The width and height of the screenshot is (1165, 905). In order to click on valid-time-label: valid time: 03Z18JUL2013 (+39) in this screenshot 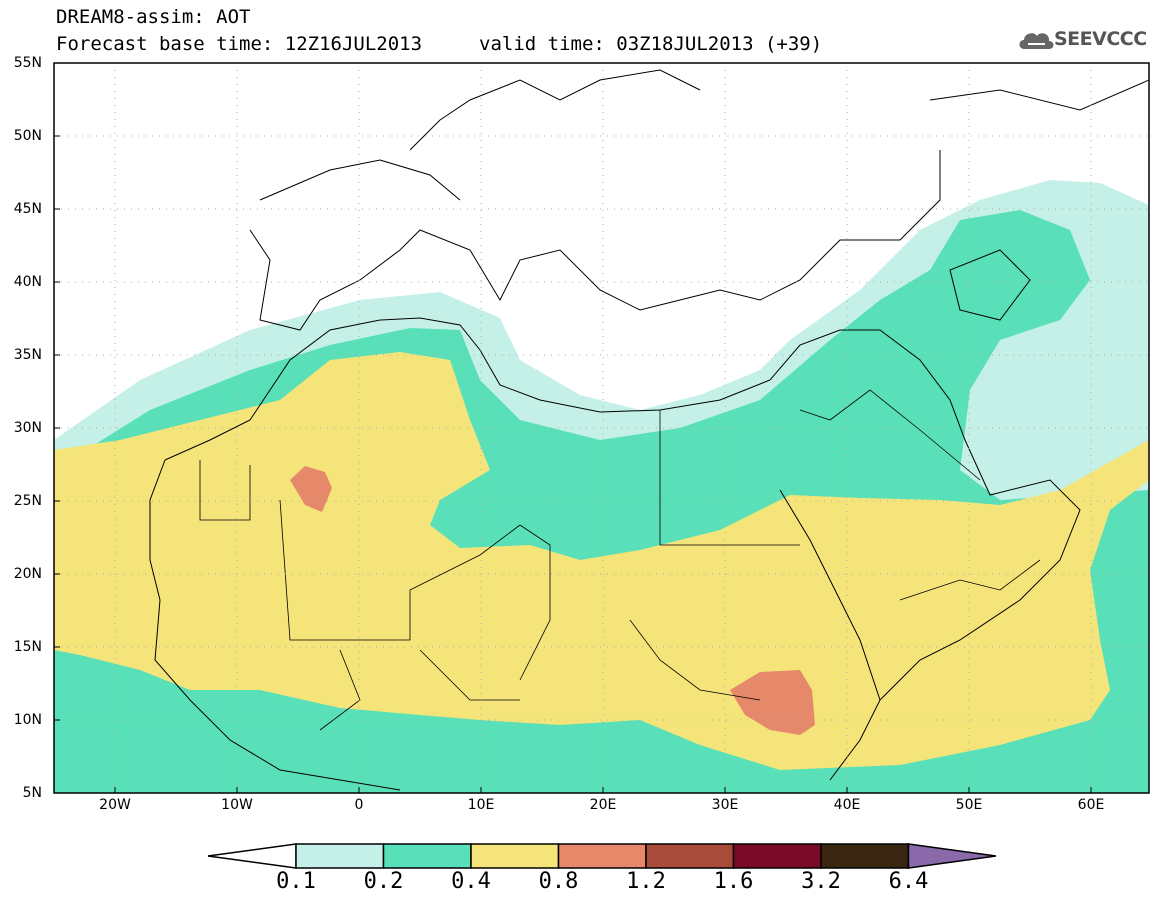, I will do `click(651, 44)`.